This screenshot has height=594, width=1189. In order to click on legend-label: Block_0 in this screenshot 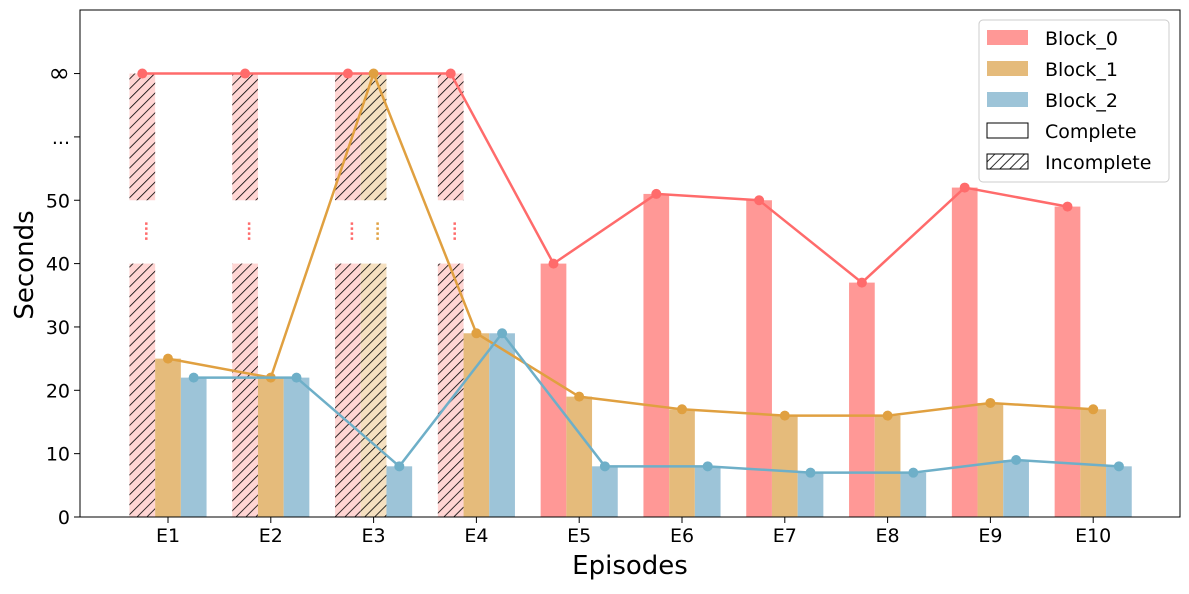, I will do `click(1081, 39)`.